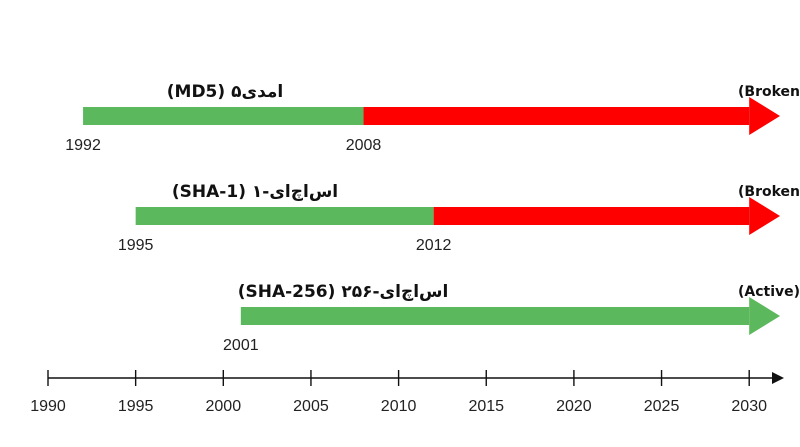  I want to click on axis-tick-label: 2010, so click(399, 406).